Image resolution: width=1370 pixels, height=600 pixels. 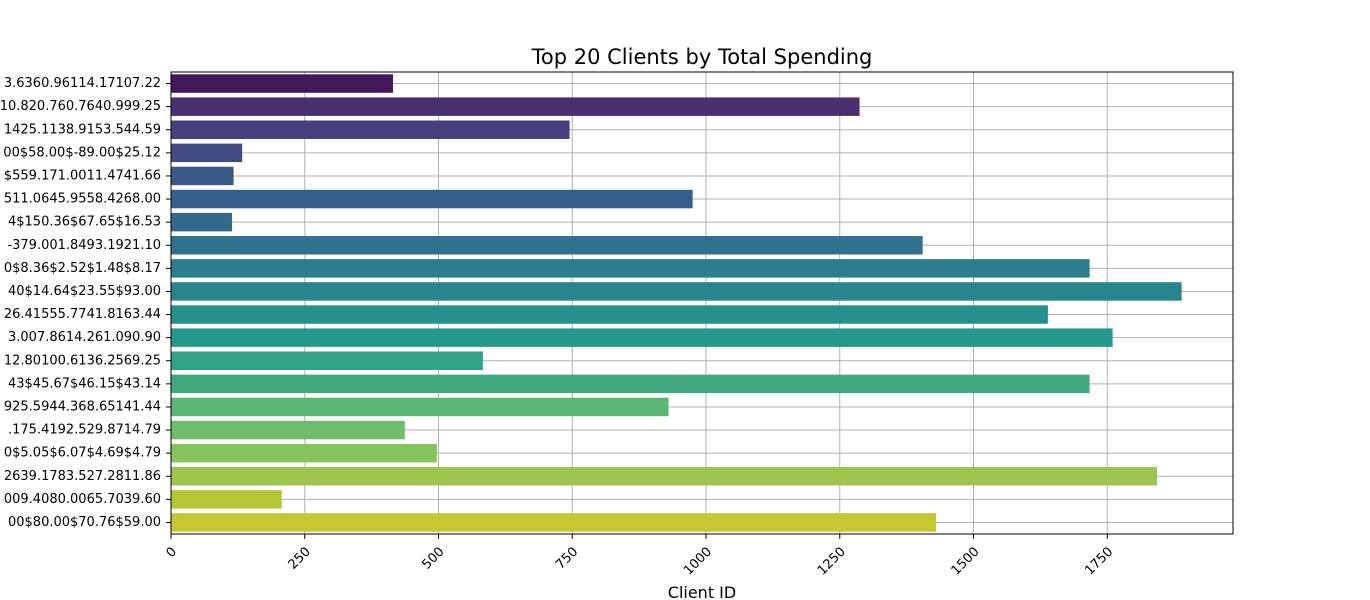 What do you see at coordinates (84, 337) in the screenshot?
I see `y-tick-label: 3.007.8614.261.090.90` at bounding box center [84, 337].